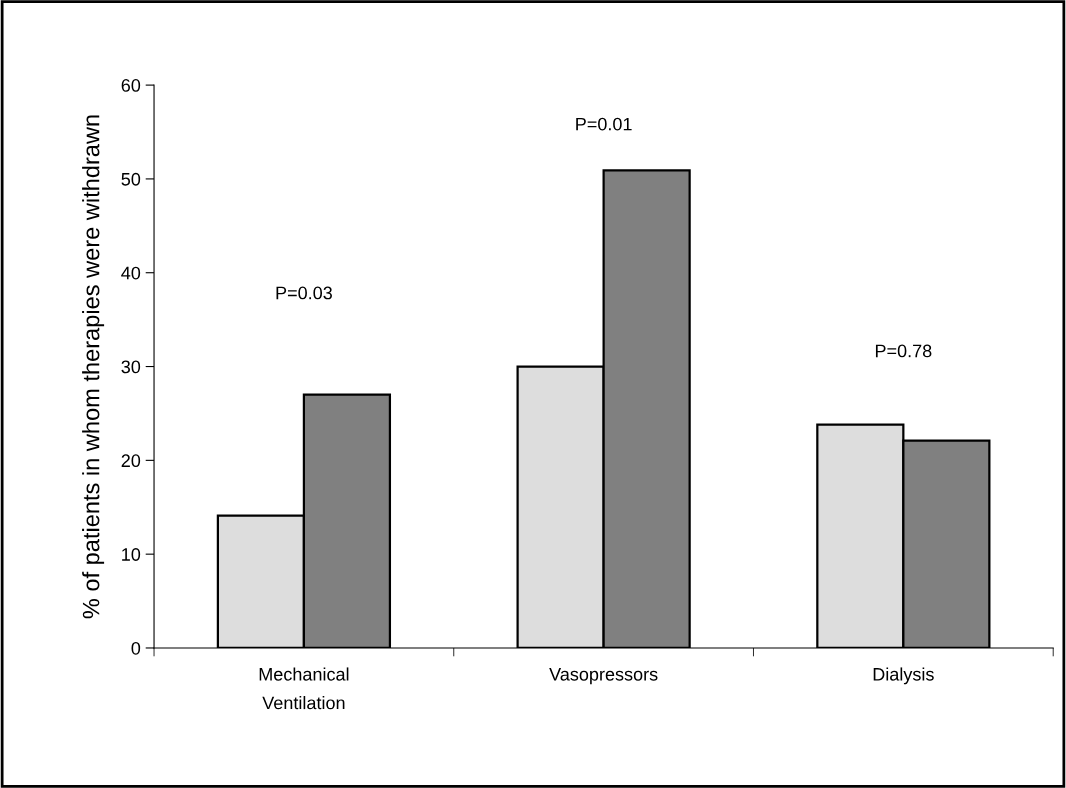  What do you see at coordinates (93, 367) in the screenshot?
I see `y-axis-title: % of patients in whom therapies were withdrawn` at bounding box center [93, 367].